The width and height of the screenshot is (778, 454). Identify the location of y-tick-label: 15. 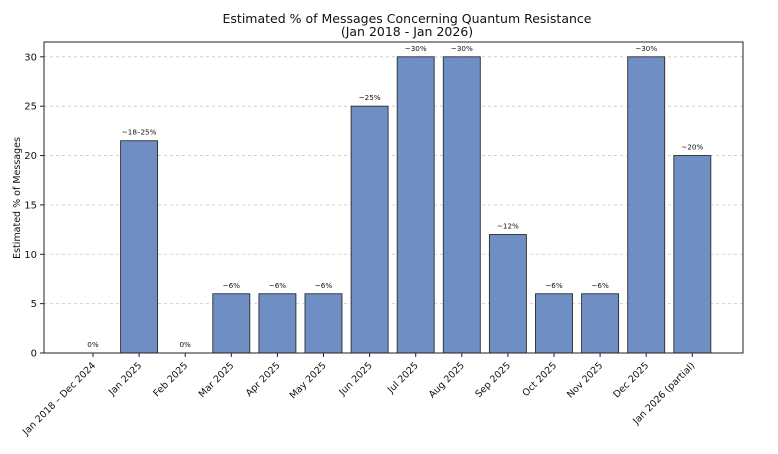
(30, 205).